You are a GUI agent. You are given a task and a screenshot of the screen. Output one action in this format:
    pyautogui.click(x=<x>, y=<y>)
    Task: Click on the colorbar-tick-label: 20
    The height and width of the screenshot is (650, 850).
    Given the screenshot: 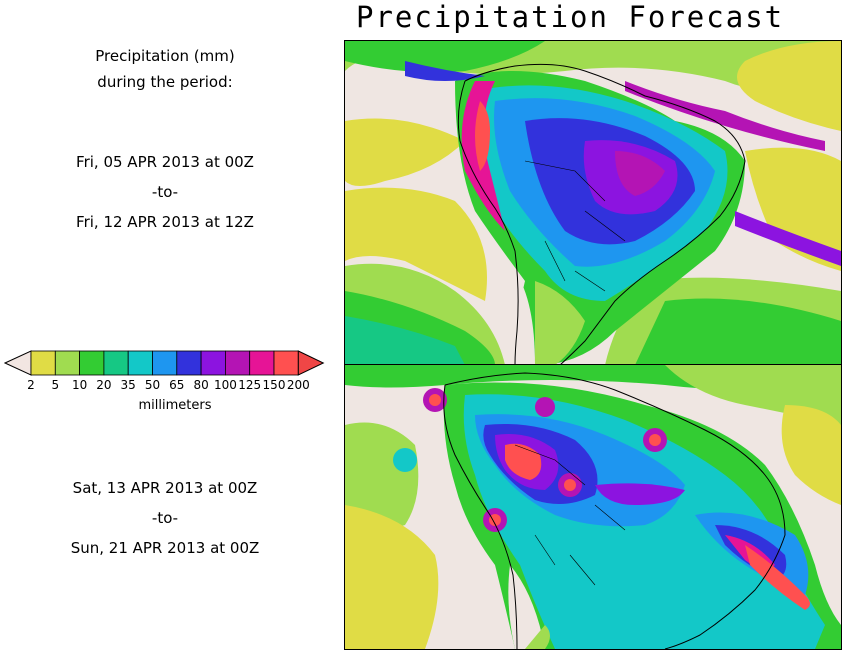 What is the action you would take?
    pyautogui.click(x=104, y=385)
    